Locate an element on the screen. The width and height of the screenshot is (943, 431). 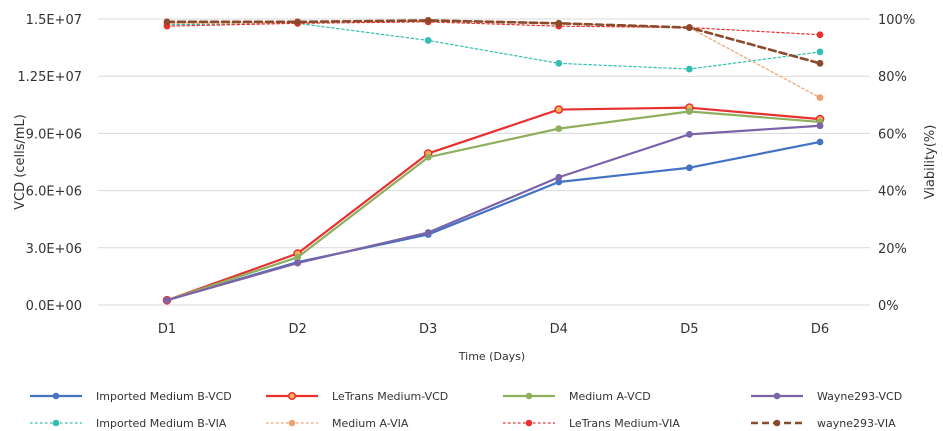
x-tick-label: D1 is located at coordinates (167, 329).